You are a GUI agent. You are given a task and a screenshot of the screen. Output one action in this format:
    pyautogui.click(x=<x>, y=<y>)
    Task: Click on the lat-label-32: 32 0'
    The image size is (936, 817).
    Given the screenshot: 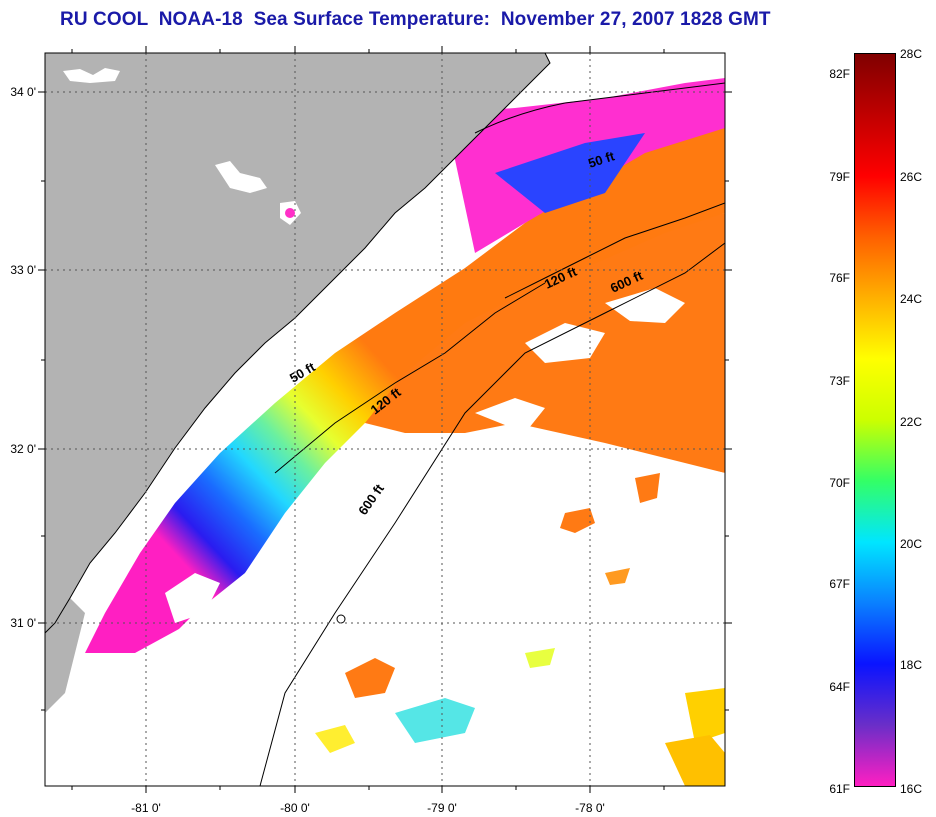 What is the action you would take?
    pyautogui.click(x=23, y=449)
    